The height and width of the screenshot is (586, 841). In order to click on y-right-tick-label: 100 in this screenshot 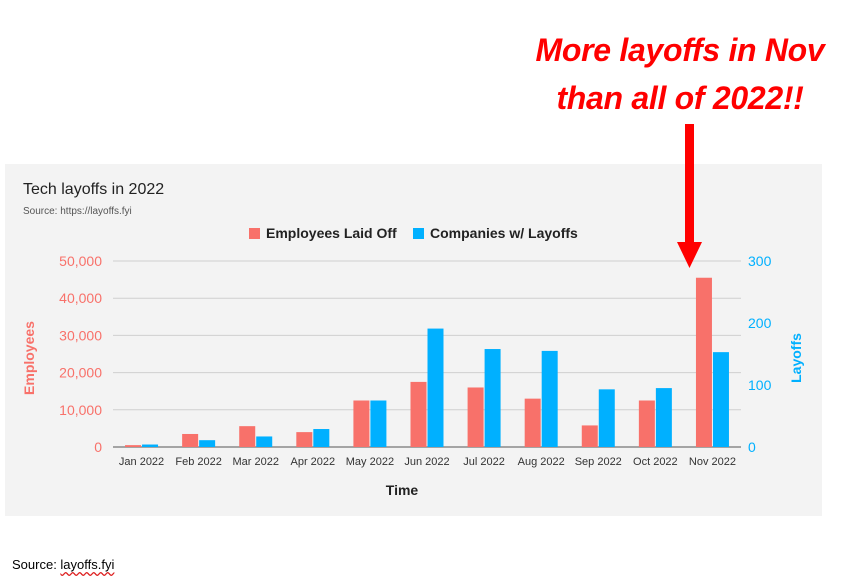, I will do `click(760, 385)`.